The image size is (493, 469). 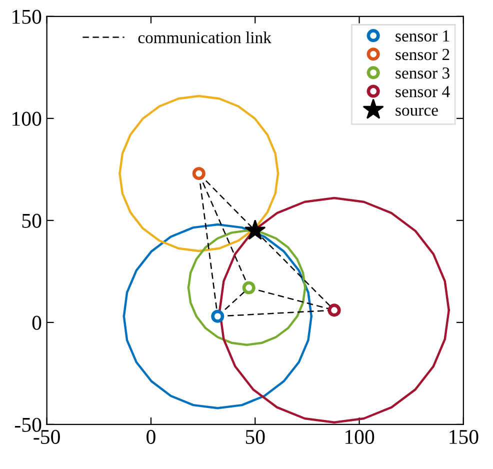 I want to click on y-tick-label: 50, so click(x=32, y=221).